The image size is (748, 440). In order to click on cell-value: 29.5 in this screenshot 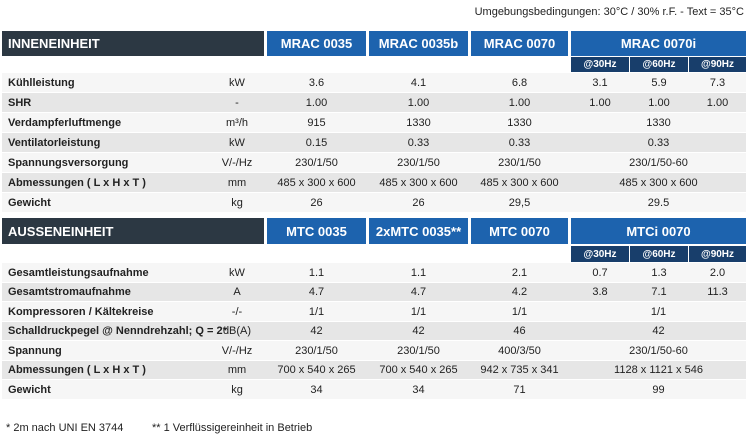, I will do `click(658, 203)`.